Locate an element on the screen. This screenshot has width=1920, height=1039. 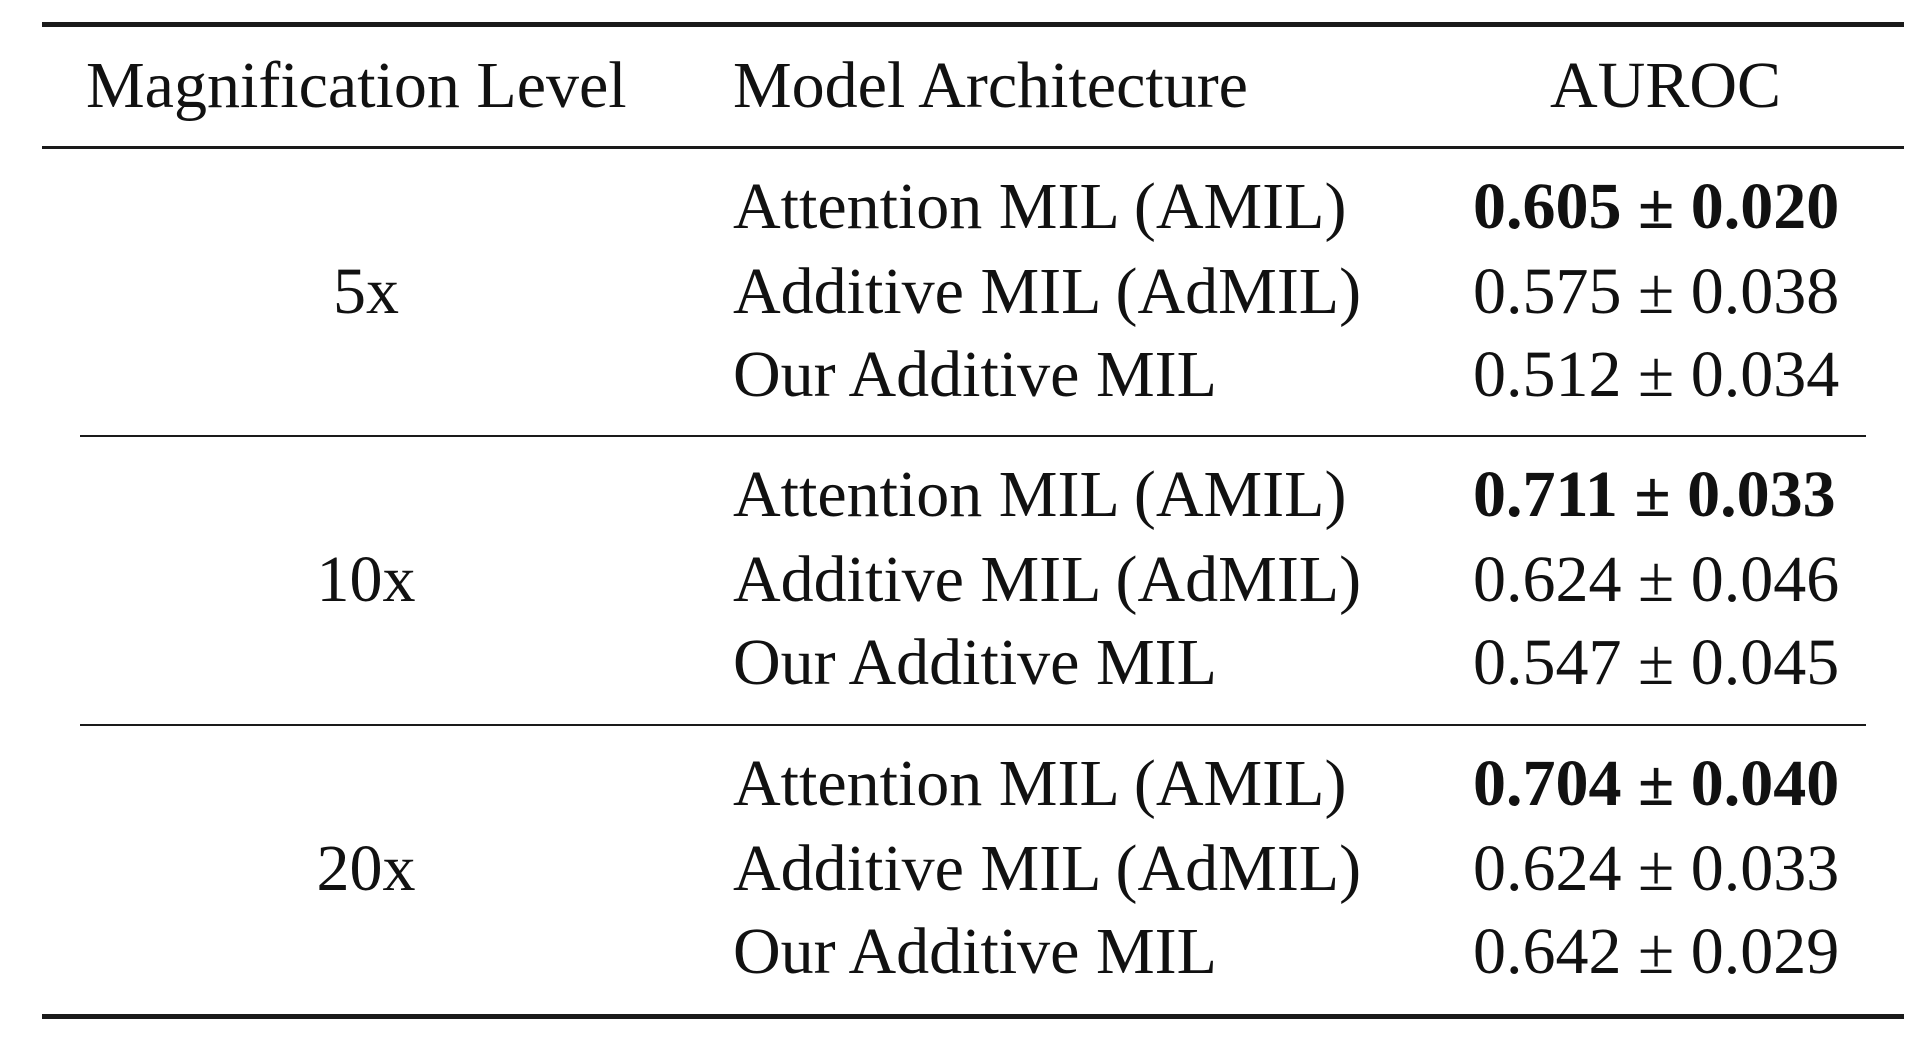
magnification-cell: 20x is located at coordinates (366, 868).